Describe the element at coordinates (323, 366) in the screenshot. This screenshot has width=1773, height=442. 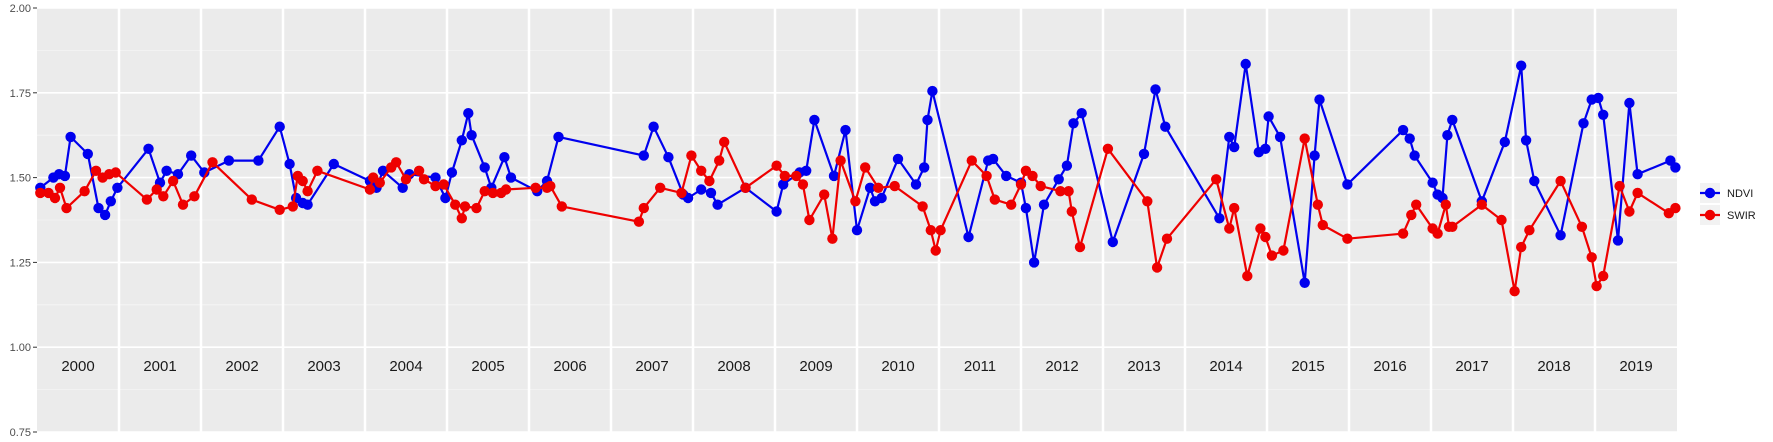
I see `year-label: 2003` at that location.